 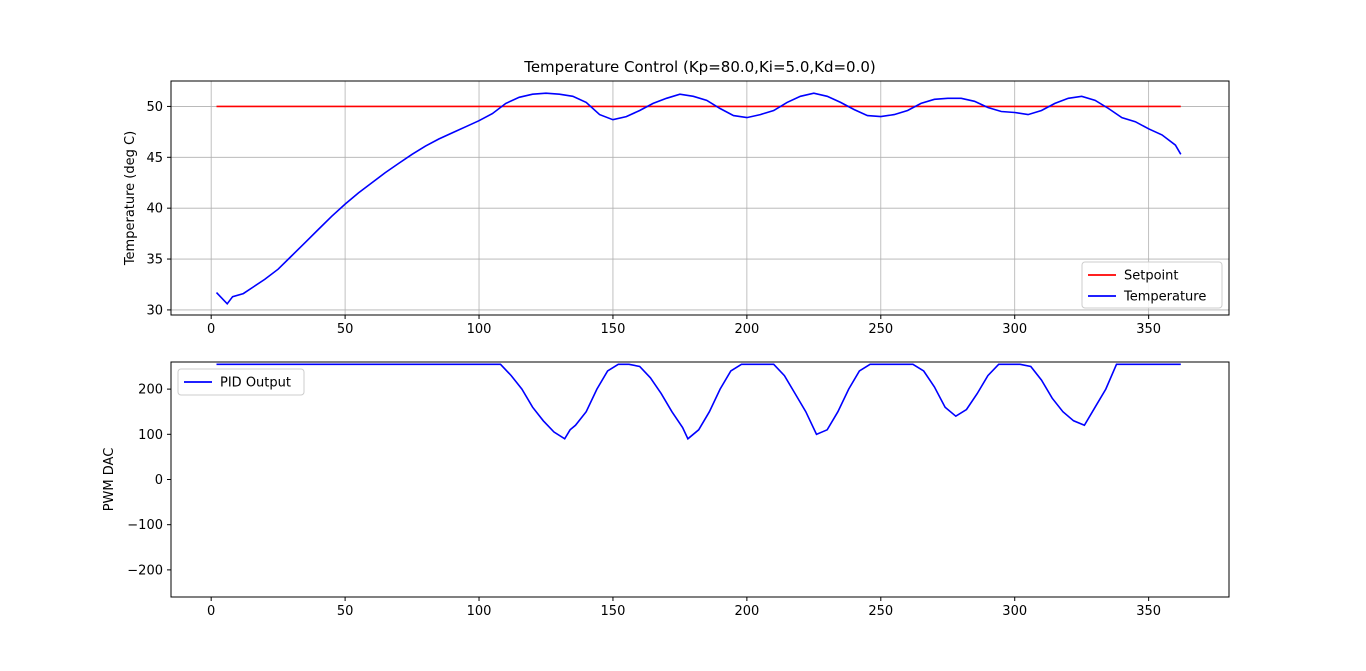 I want to click on y-tick-label: 100, so click(x=150, y=435).